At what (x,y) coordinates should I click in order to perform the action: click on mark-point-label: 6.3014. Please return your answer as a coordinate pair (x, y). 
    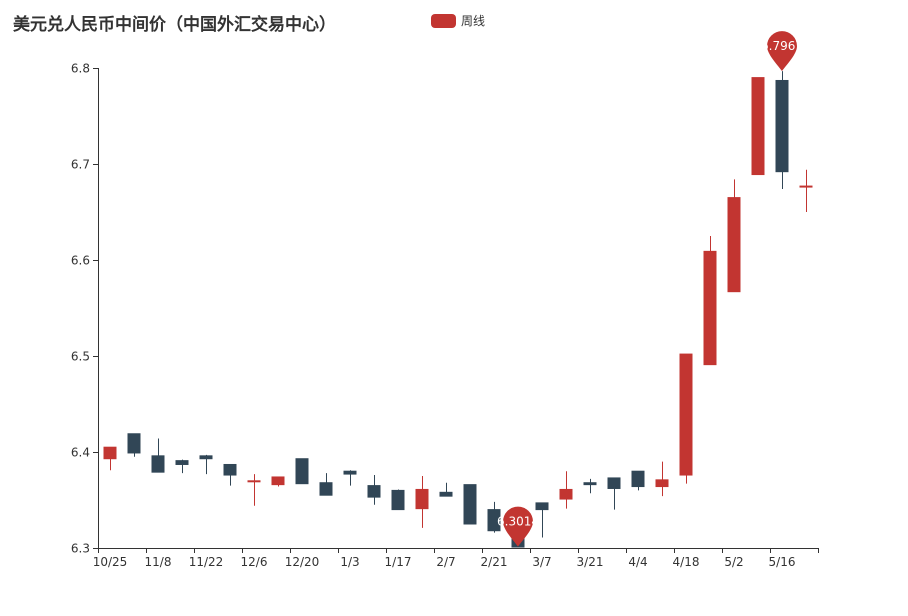
    Looking at the image, I should click on (518, 522).